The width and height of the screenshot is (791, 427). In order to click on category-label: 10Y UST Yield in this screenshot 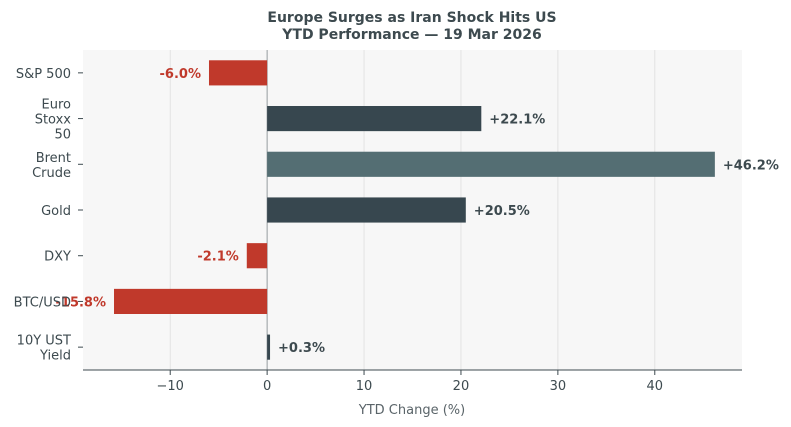, I will do `click(44, 349)`.